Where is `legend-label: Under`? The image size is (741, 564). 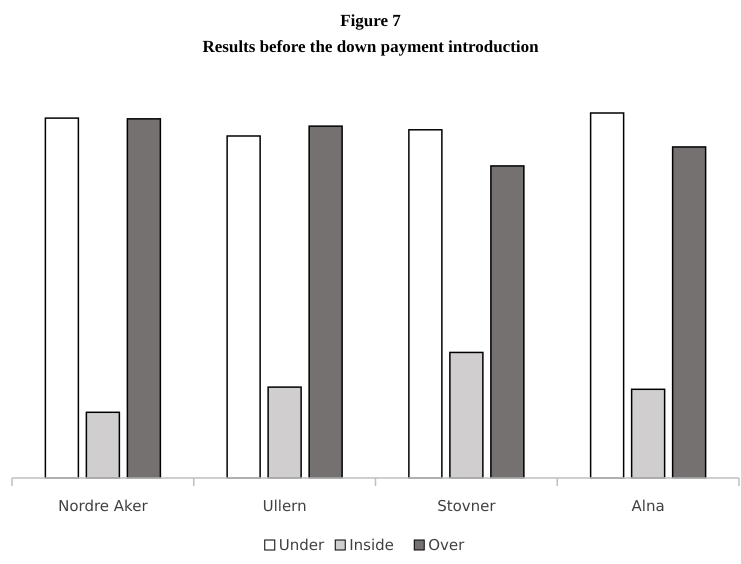
legend-label: Under is located at coordinates (301, 545).